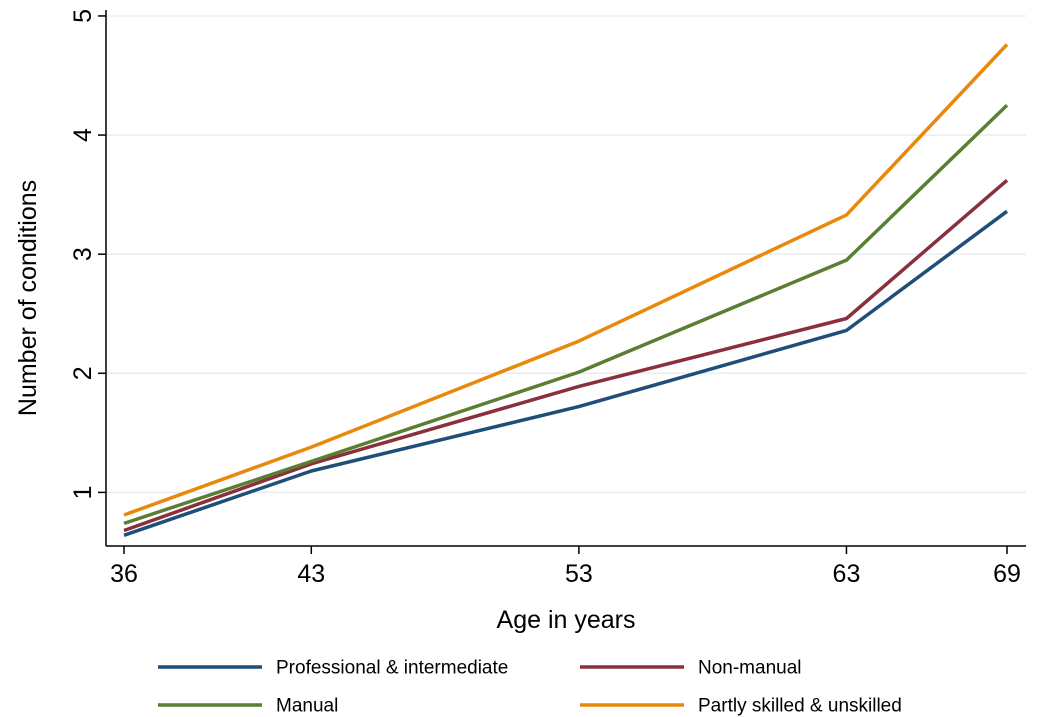 The image size is (1038, 717). What do you see at coordinates (800, 706) in the screenshot?
I see `legend-label: Partly skilled & unskilled` at bounding box center [800, 706].